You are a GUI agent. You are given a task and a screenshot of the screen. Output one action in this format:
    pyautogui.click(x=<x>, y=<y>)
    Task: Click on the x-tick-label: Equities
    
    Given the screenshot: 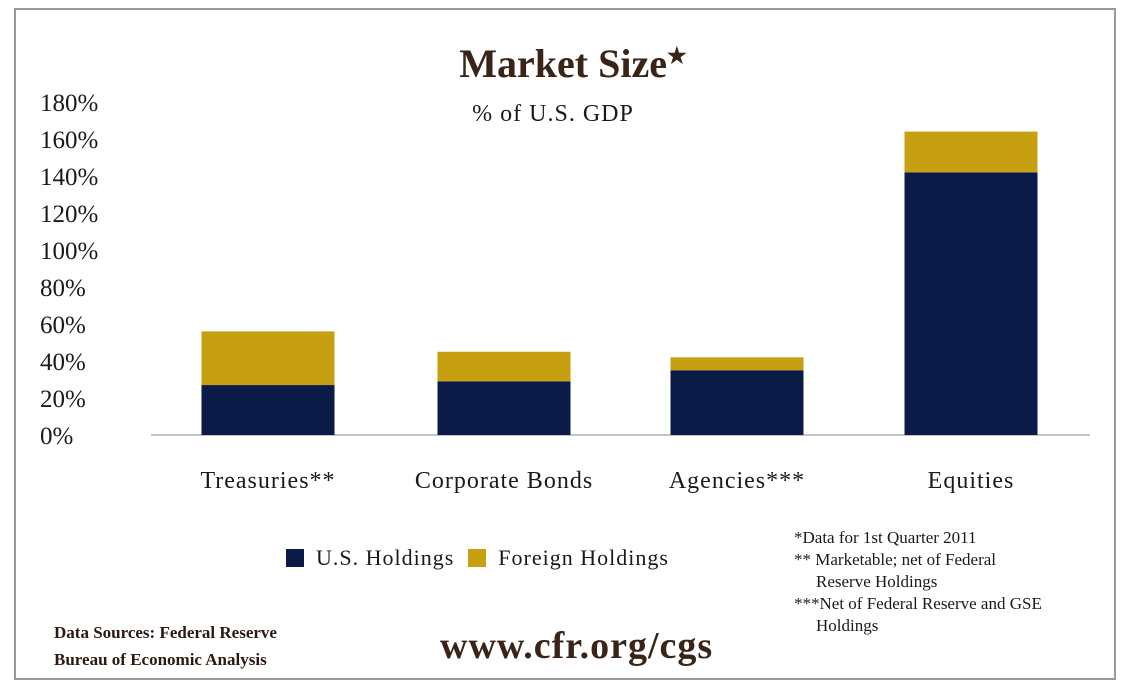 What is the action you would take?
    pyautogui.click(x=971, y=481)
    